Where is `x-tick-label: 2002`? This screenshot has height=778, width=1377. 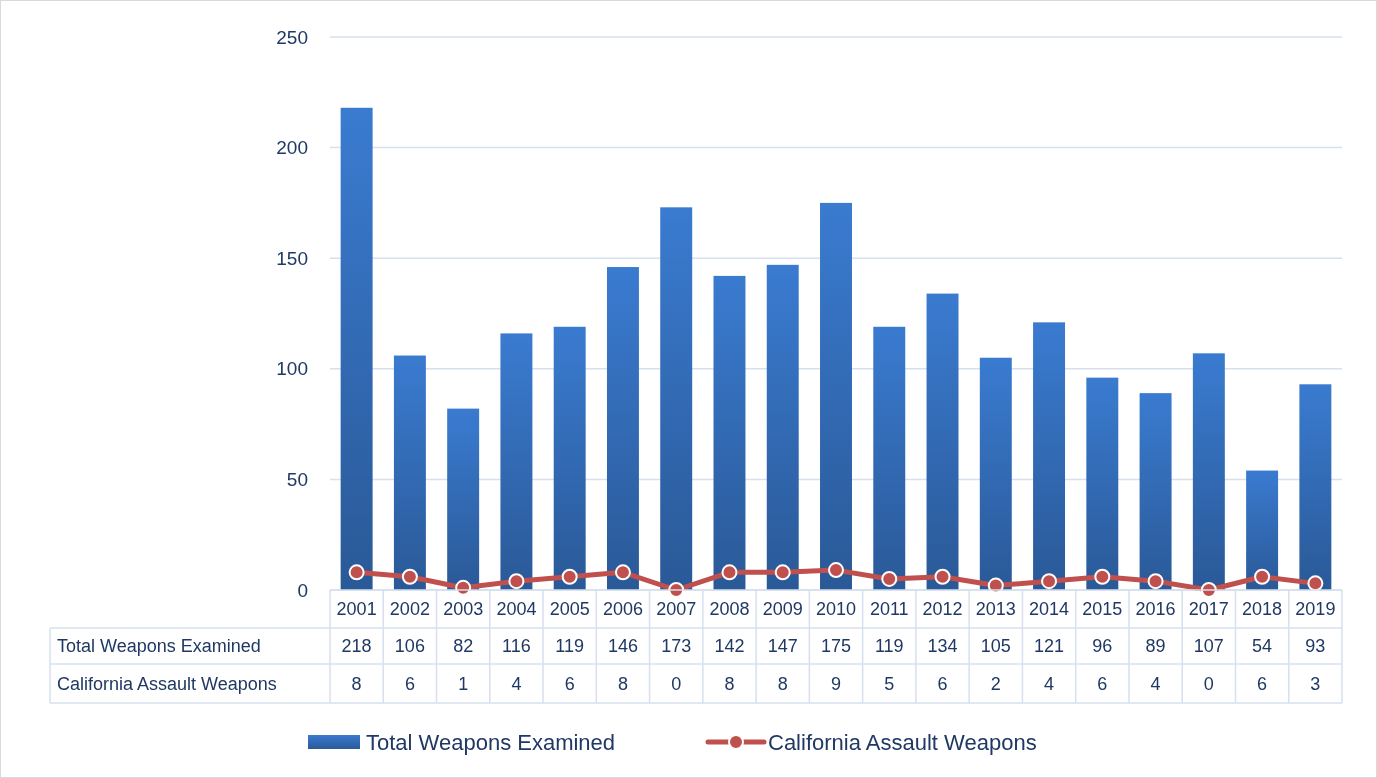
x-tick-label: 2002 is located at coordinates (409, 609).